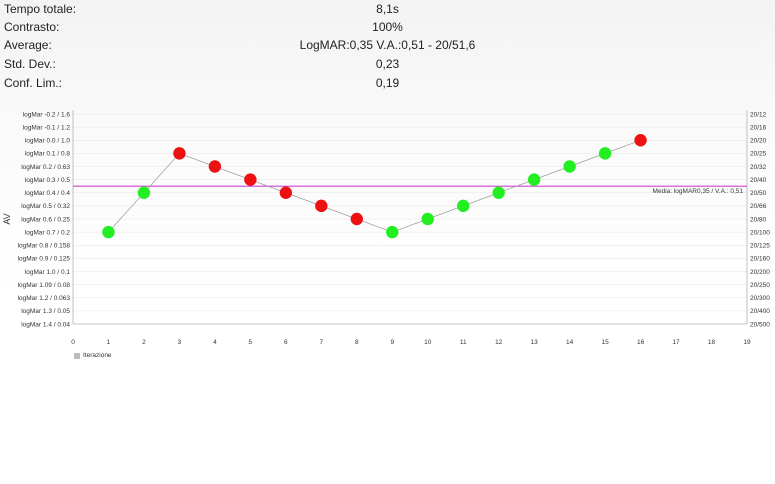 This screenshot has width=775, height=484. I want to click on stat-label: Conf. Lim.:, so click(33, 83).